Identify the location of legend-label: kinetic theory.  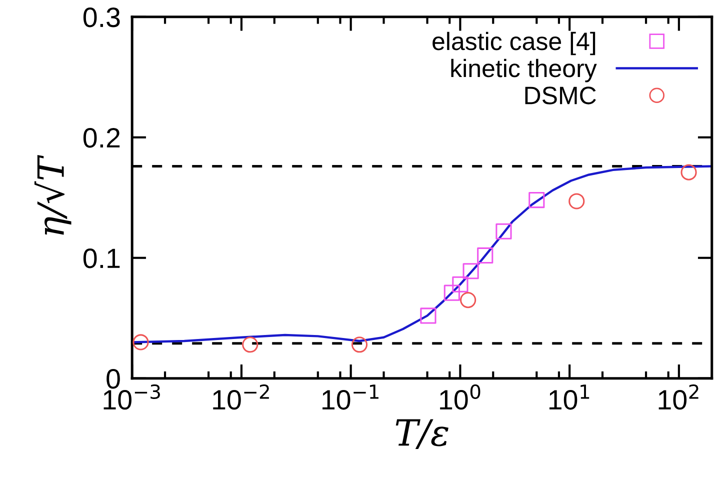
(524, 70).